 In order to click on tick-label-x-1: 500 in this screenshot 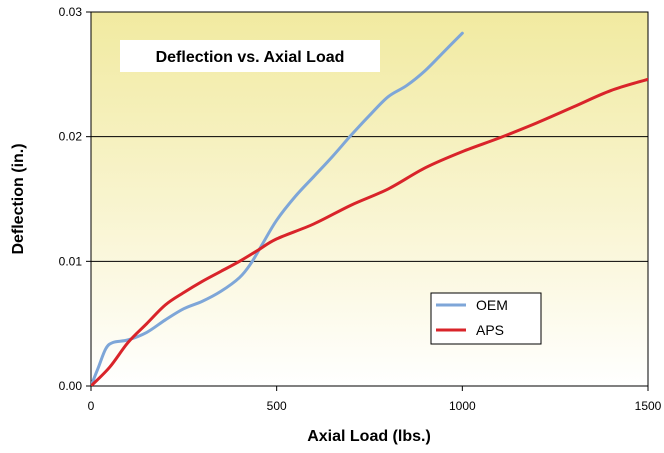, I will do `click(277, 406)`.